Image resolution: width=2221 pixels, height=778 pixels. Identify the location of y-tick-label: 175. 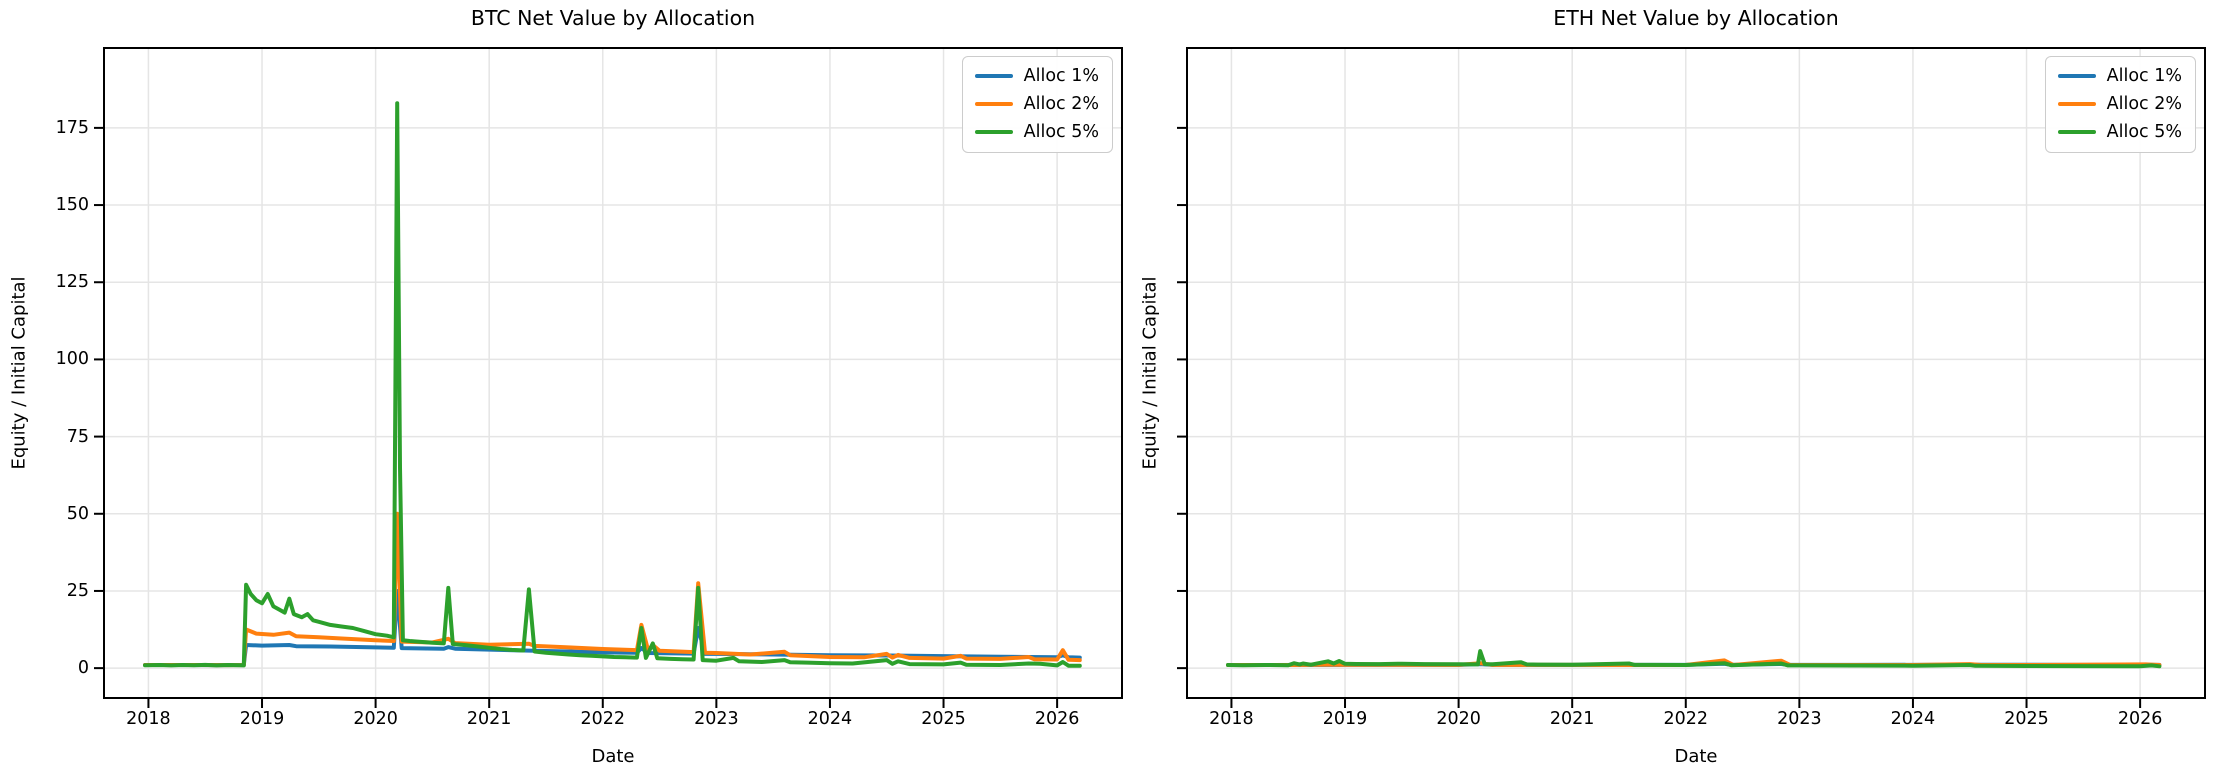
(72, 127).